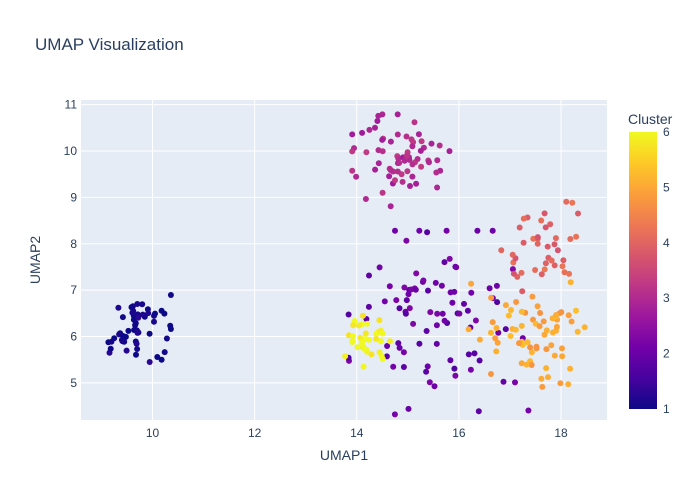 This screenshot has width=700, height=500. Describe the element at coordinates (643, 270) in the screenshot. I see `colorbar` at that location.